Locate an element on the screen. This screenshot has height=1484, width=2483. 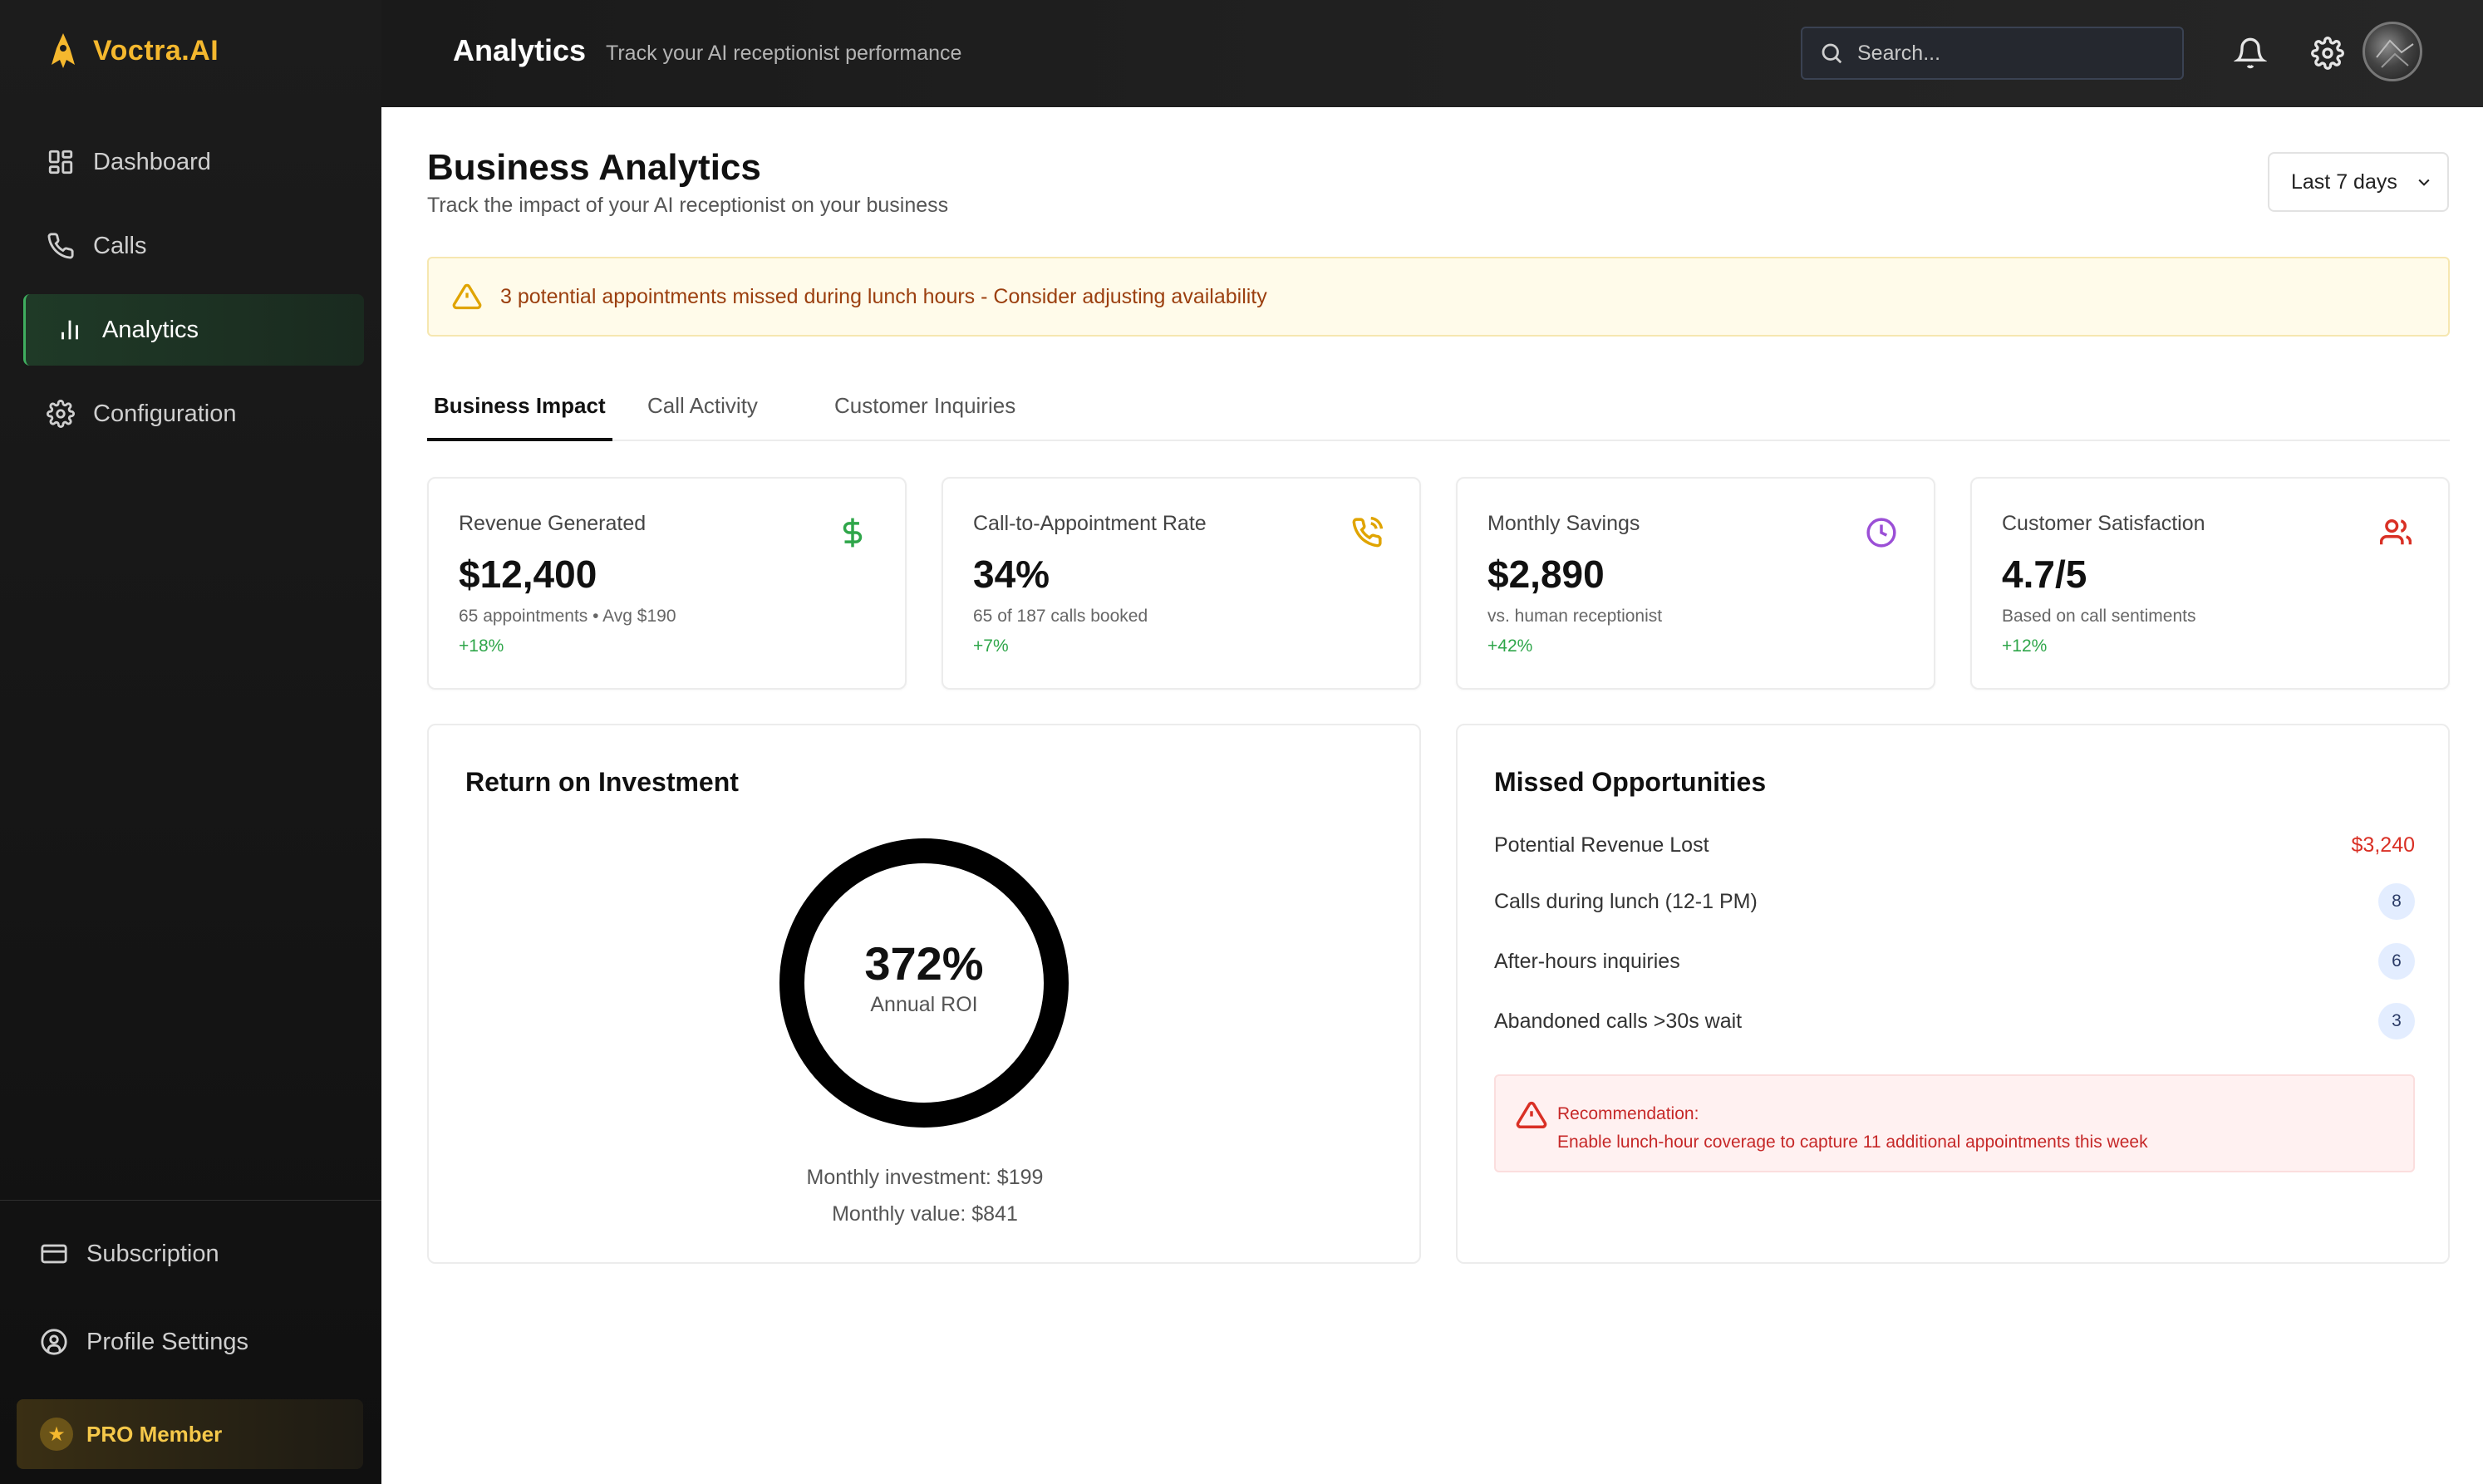
settings-button is located at coordinates (2327, 53).